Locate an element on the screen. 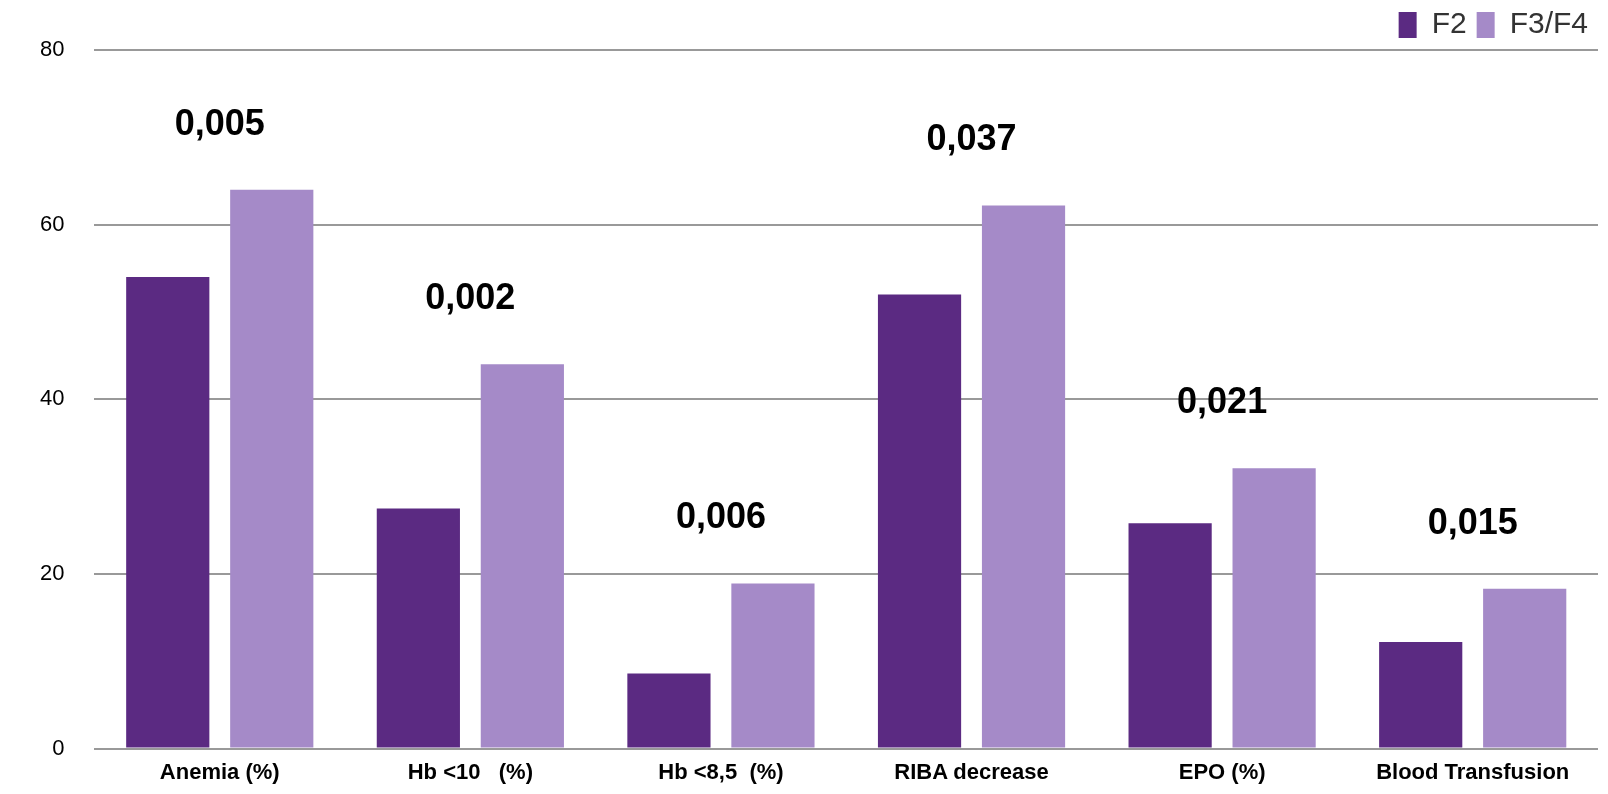 Image resolution: width=1608 pixels, height=794 pixels. annotation: 0,006 is located at coordinates (720, 516).